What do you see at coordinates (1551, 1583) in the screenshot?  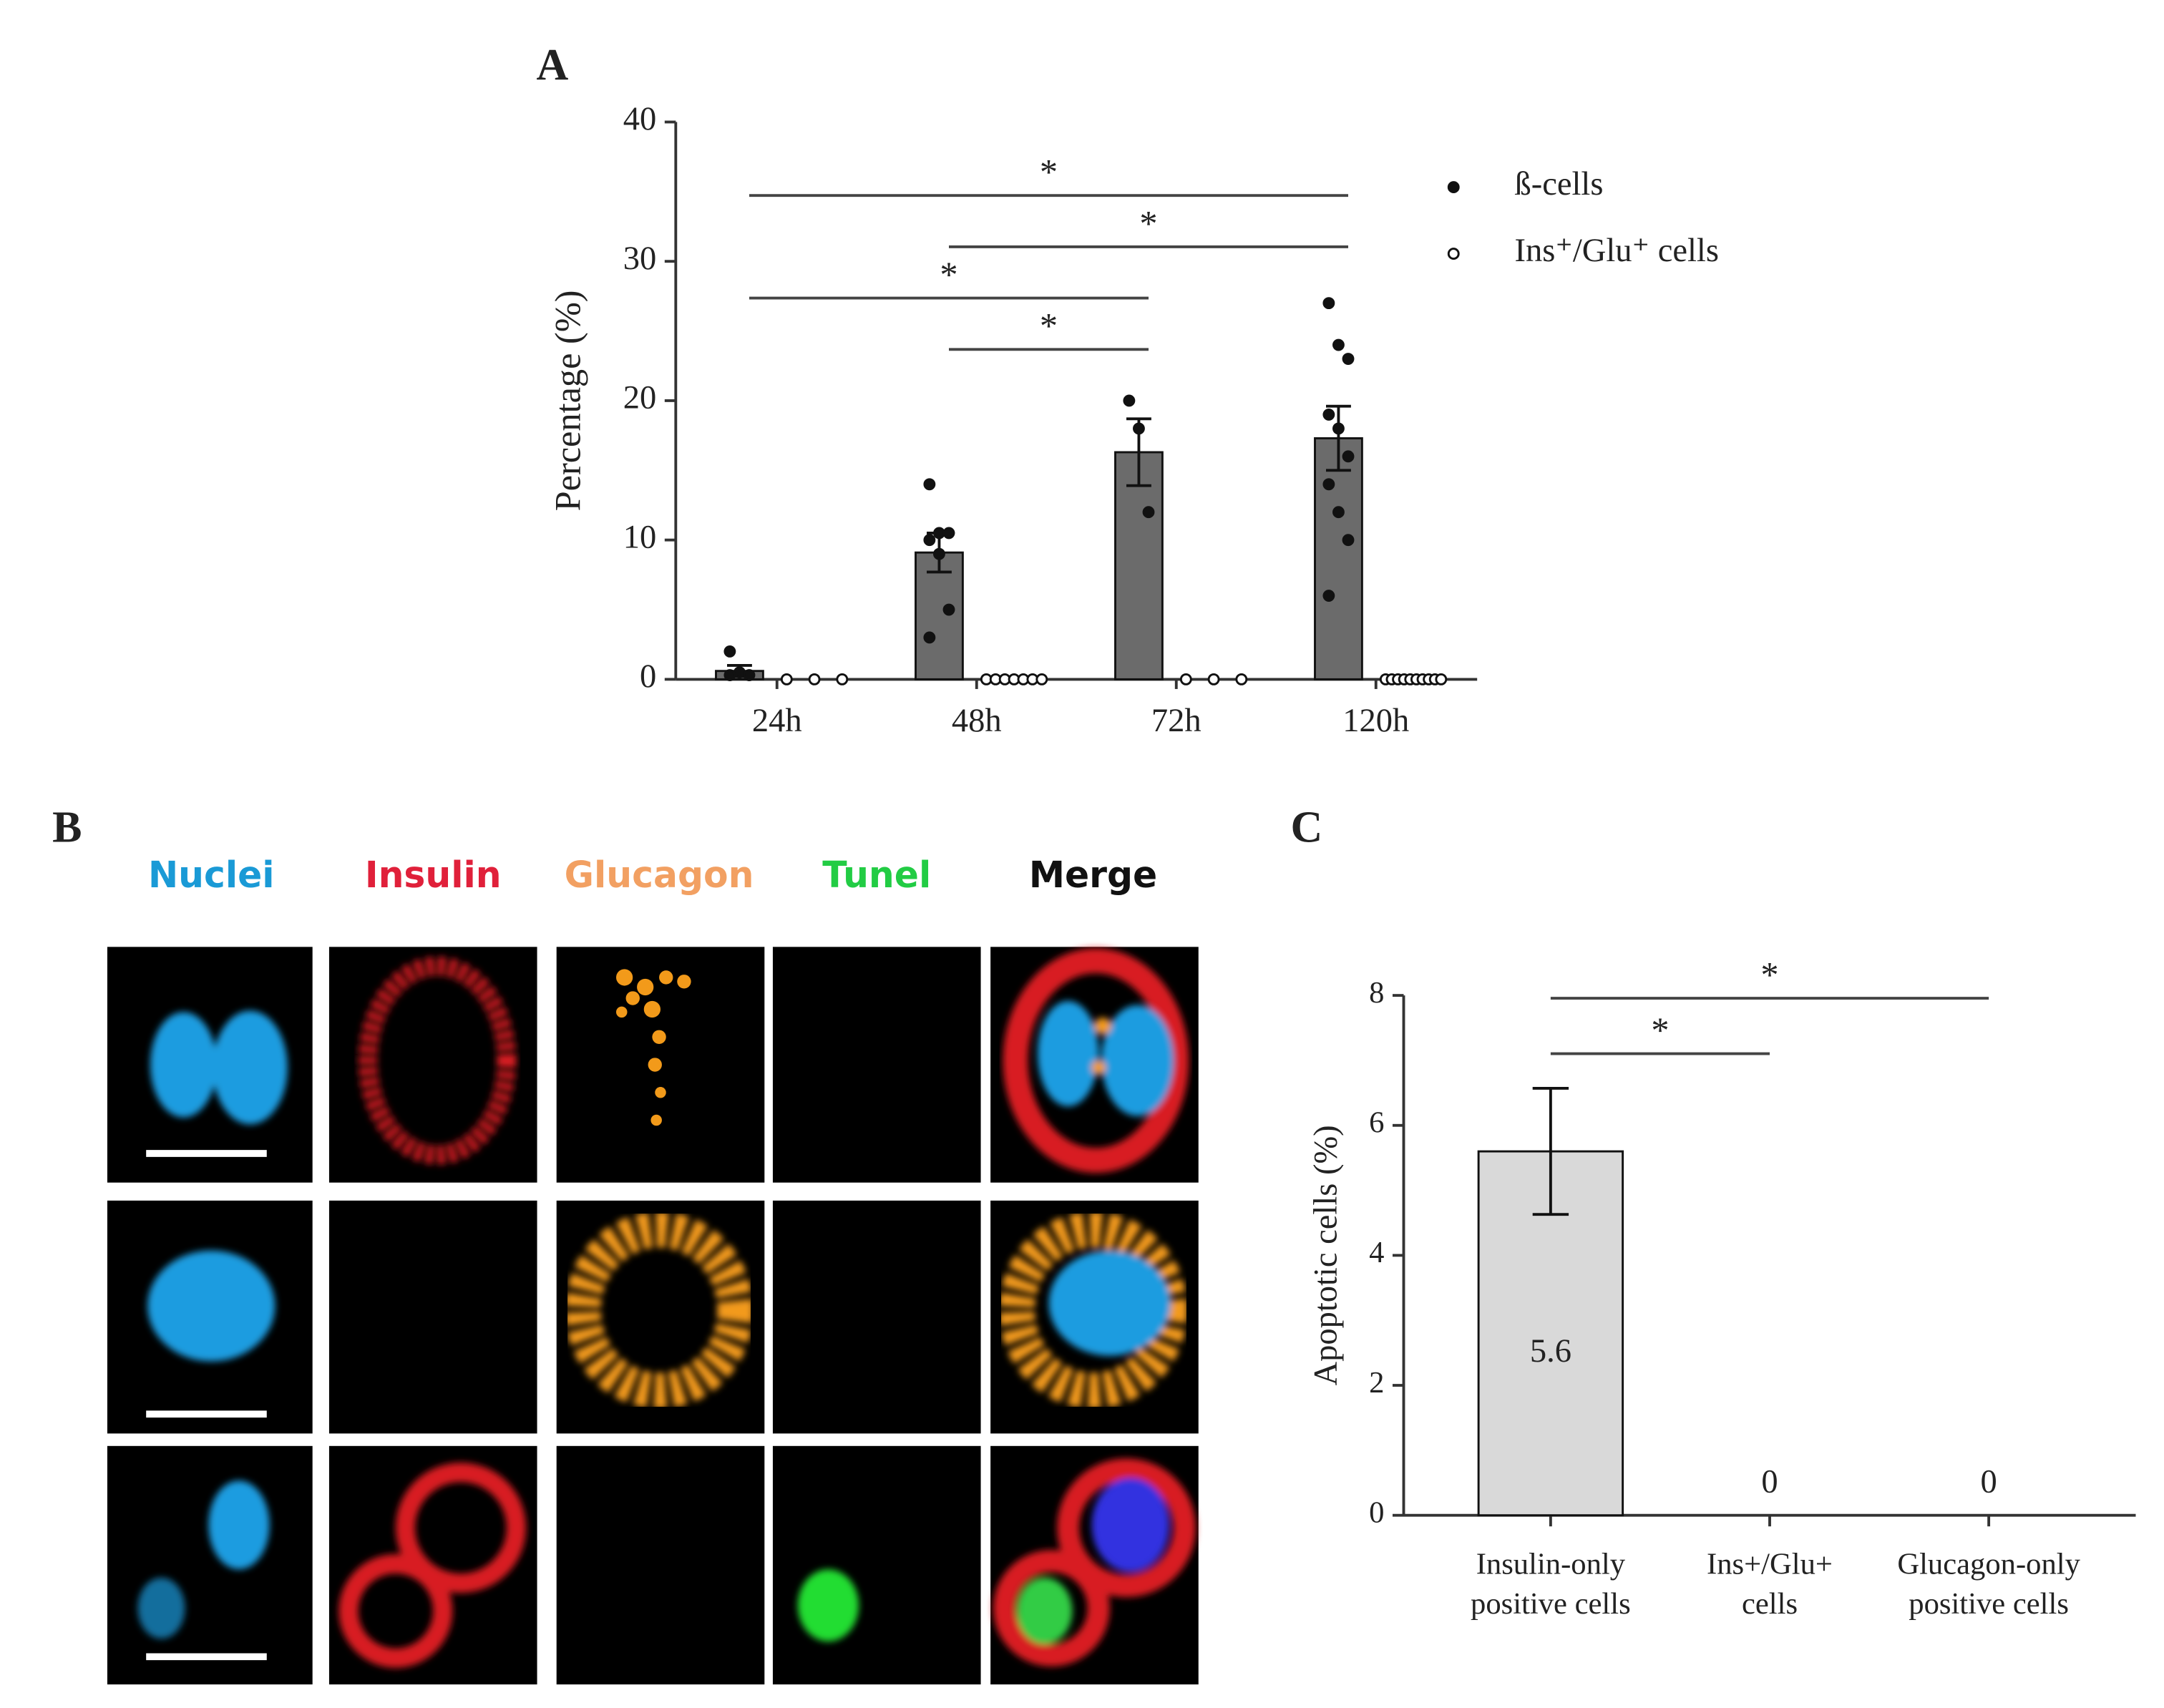 I see `x-tick-label: Insulin-only positive cells` at bounding box center [1551, 1583].